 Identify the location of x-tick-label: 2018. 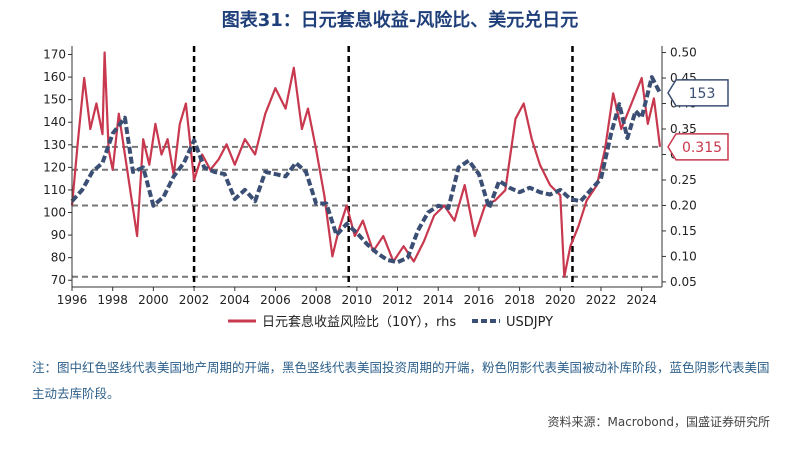
(519, 300).